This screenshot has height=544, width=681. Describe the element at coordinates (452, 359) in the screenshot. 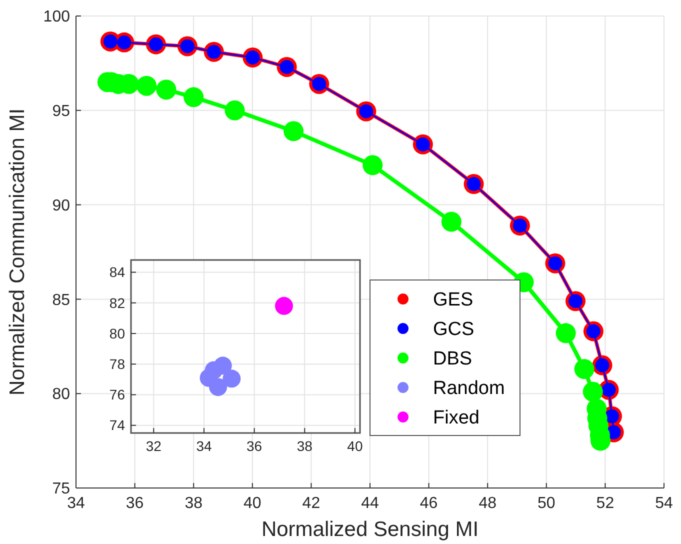

I see `legend-label: DBS` at that location.